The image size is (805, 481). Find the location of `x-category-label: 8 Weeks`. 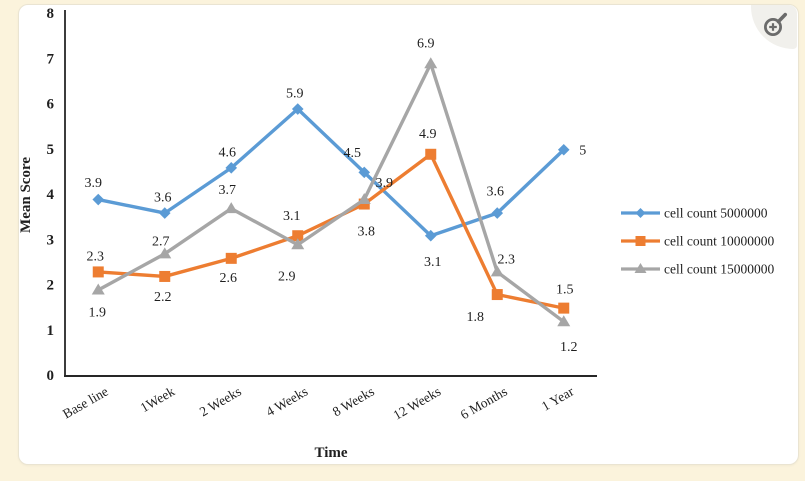

x-category-label: 8 Weeks is located at coordinates (353, 402).